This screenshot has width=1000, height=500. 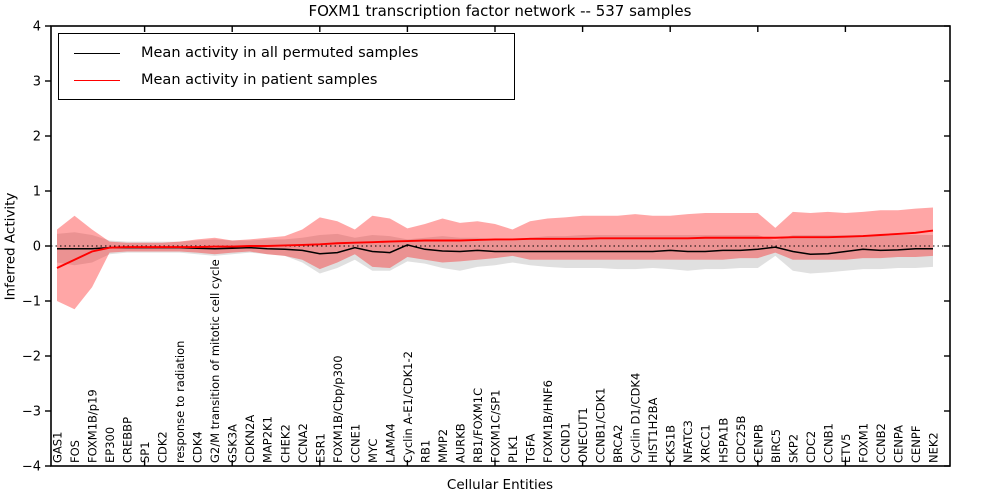 What do you see at coordinates (460, 443) in the screenshot?
I see `x-category-label: AURKB` at bounding box center [460, 443].